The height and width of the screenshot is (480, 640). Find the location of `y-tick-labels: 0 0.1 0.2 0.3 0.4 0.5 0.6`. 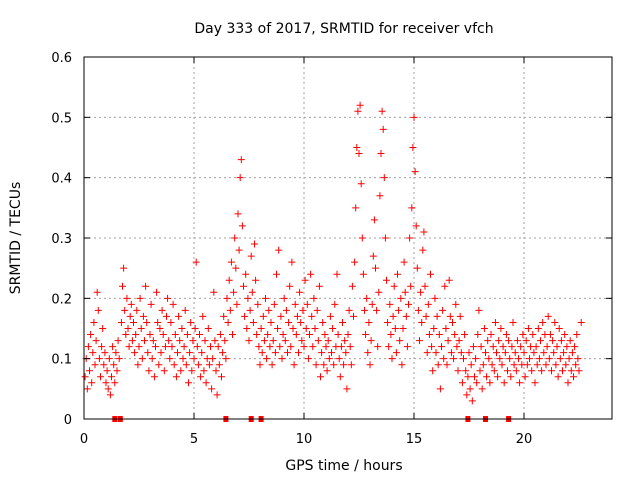

y-tick-labels: 0 0.1 0.2 0.3 0.4 0.5 0.6 is located at coordinates (61, 239).